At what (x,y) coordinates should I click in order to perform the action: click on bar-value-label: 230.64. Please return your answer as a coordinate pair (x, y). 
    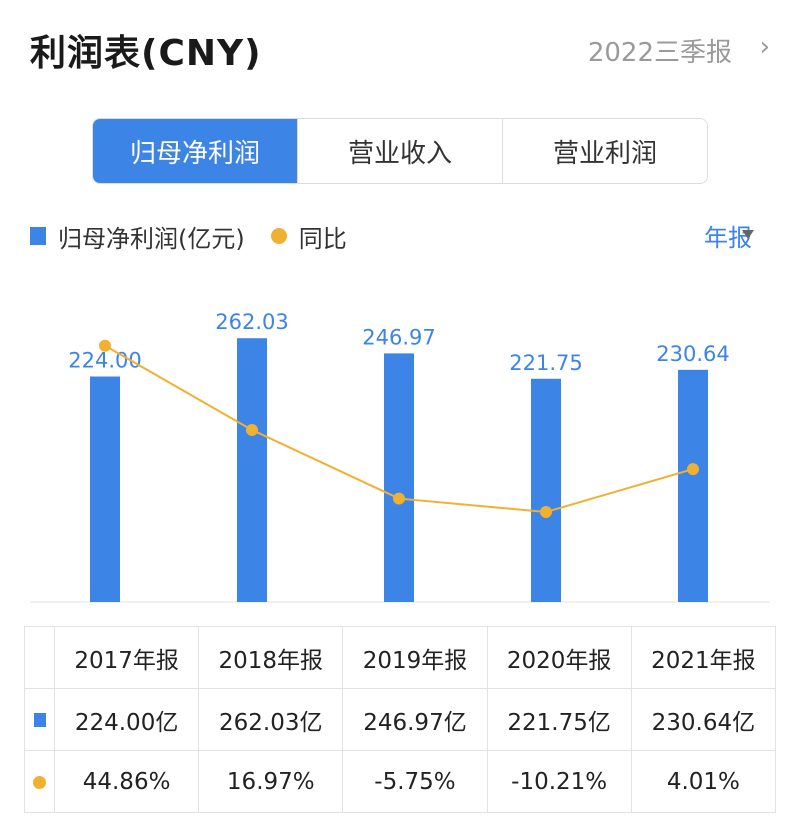
    Looking at the image, I should click on (692, 354).